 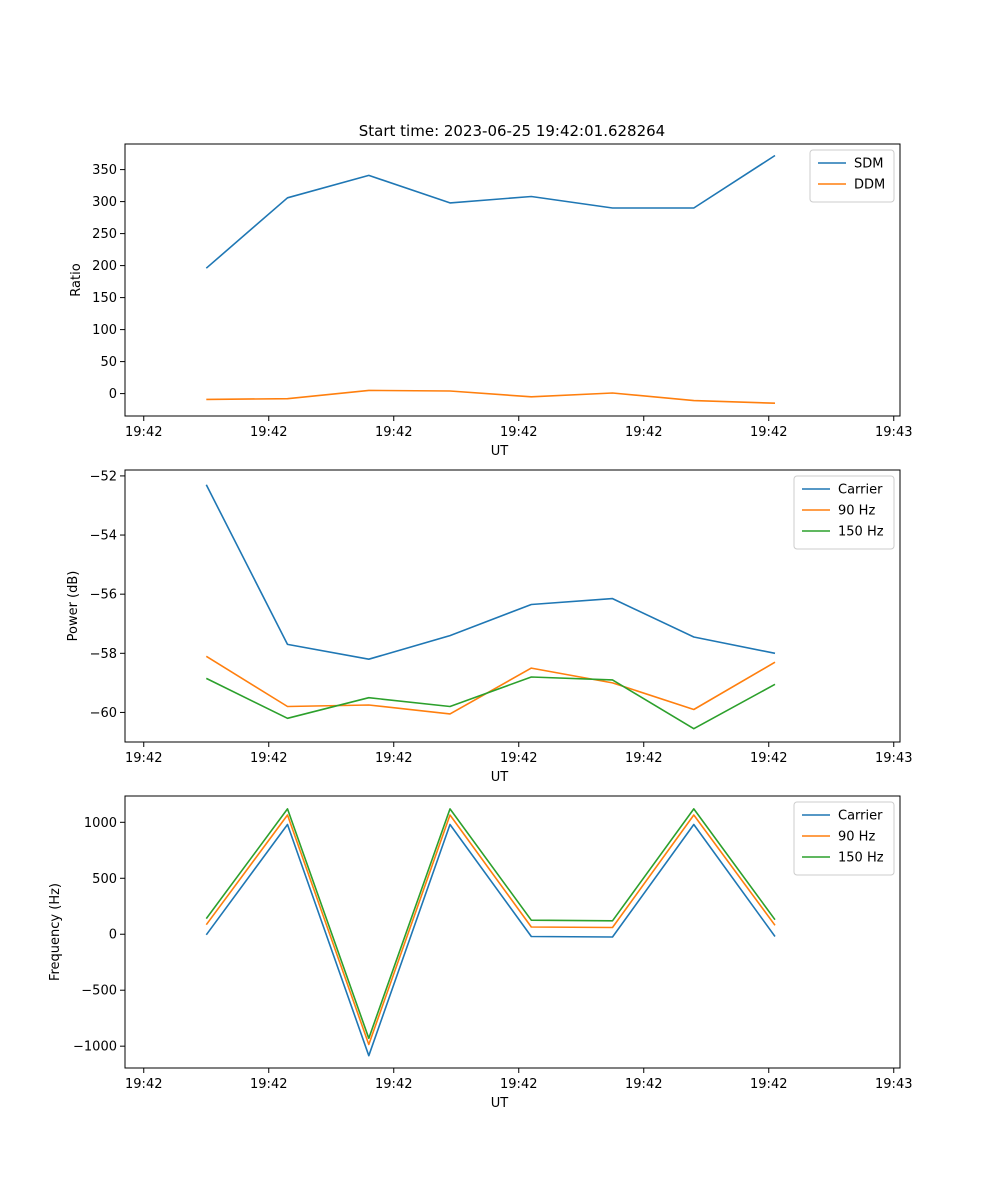 I want to click on y-tick-label: 50, so click(x=108, y=362).